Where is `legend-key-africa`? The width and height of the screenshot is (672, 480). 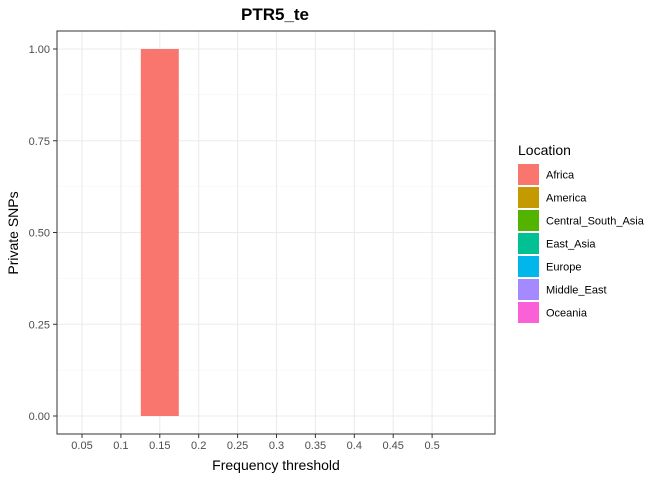
legend-key-africa is located at coordinates (528, 174).